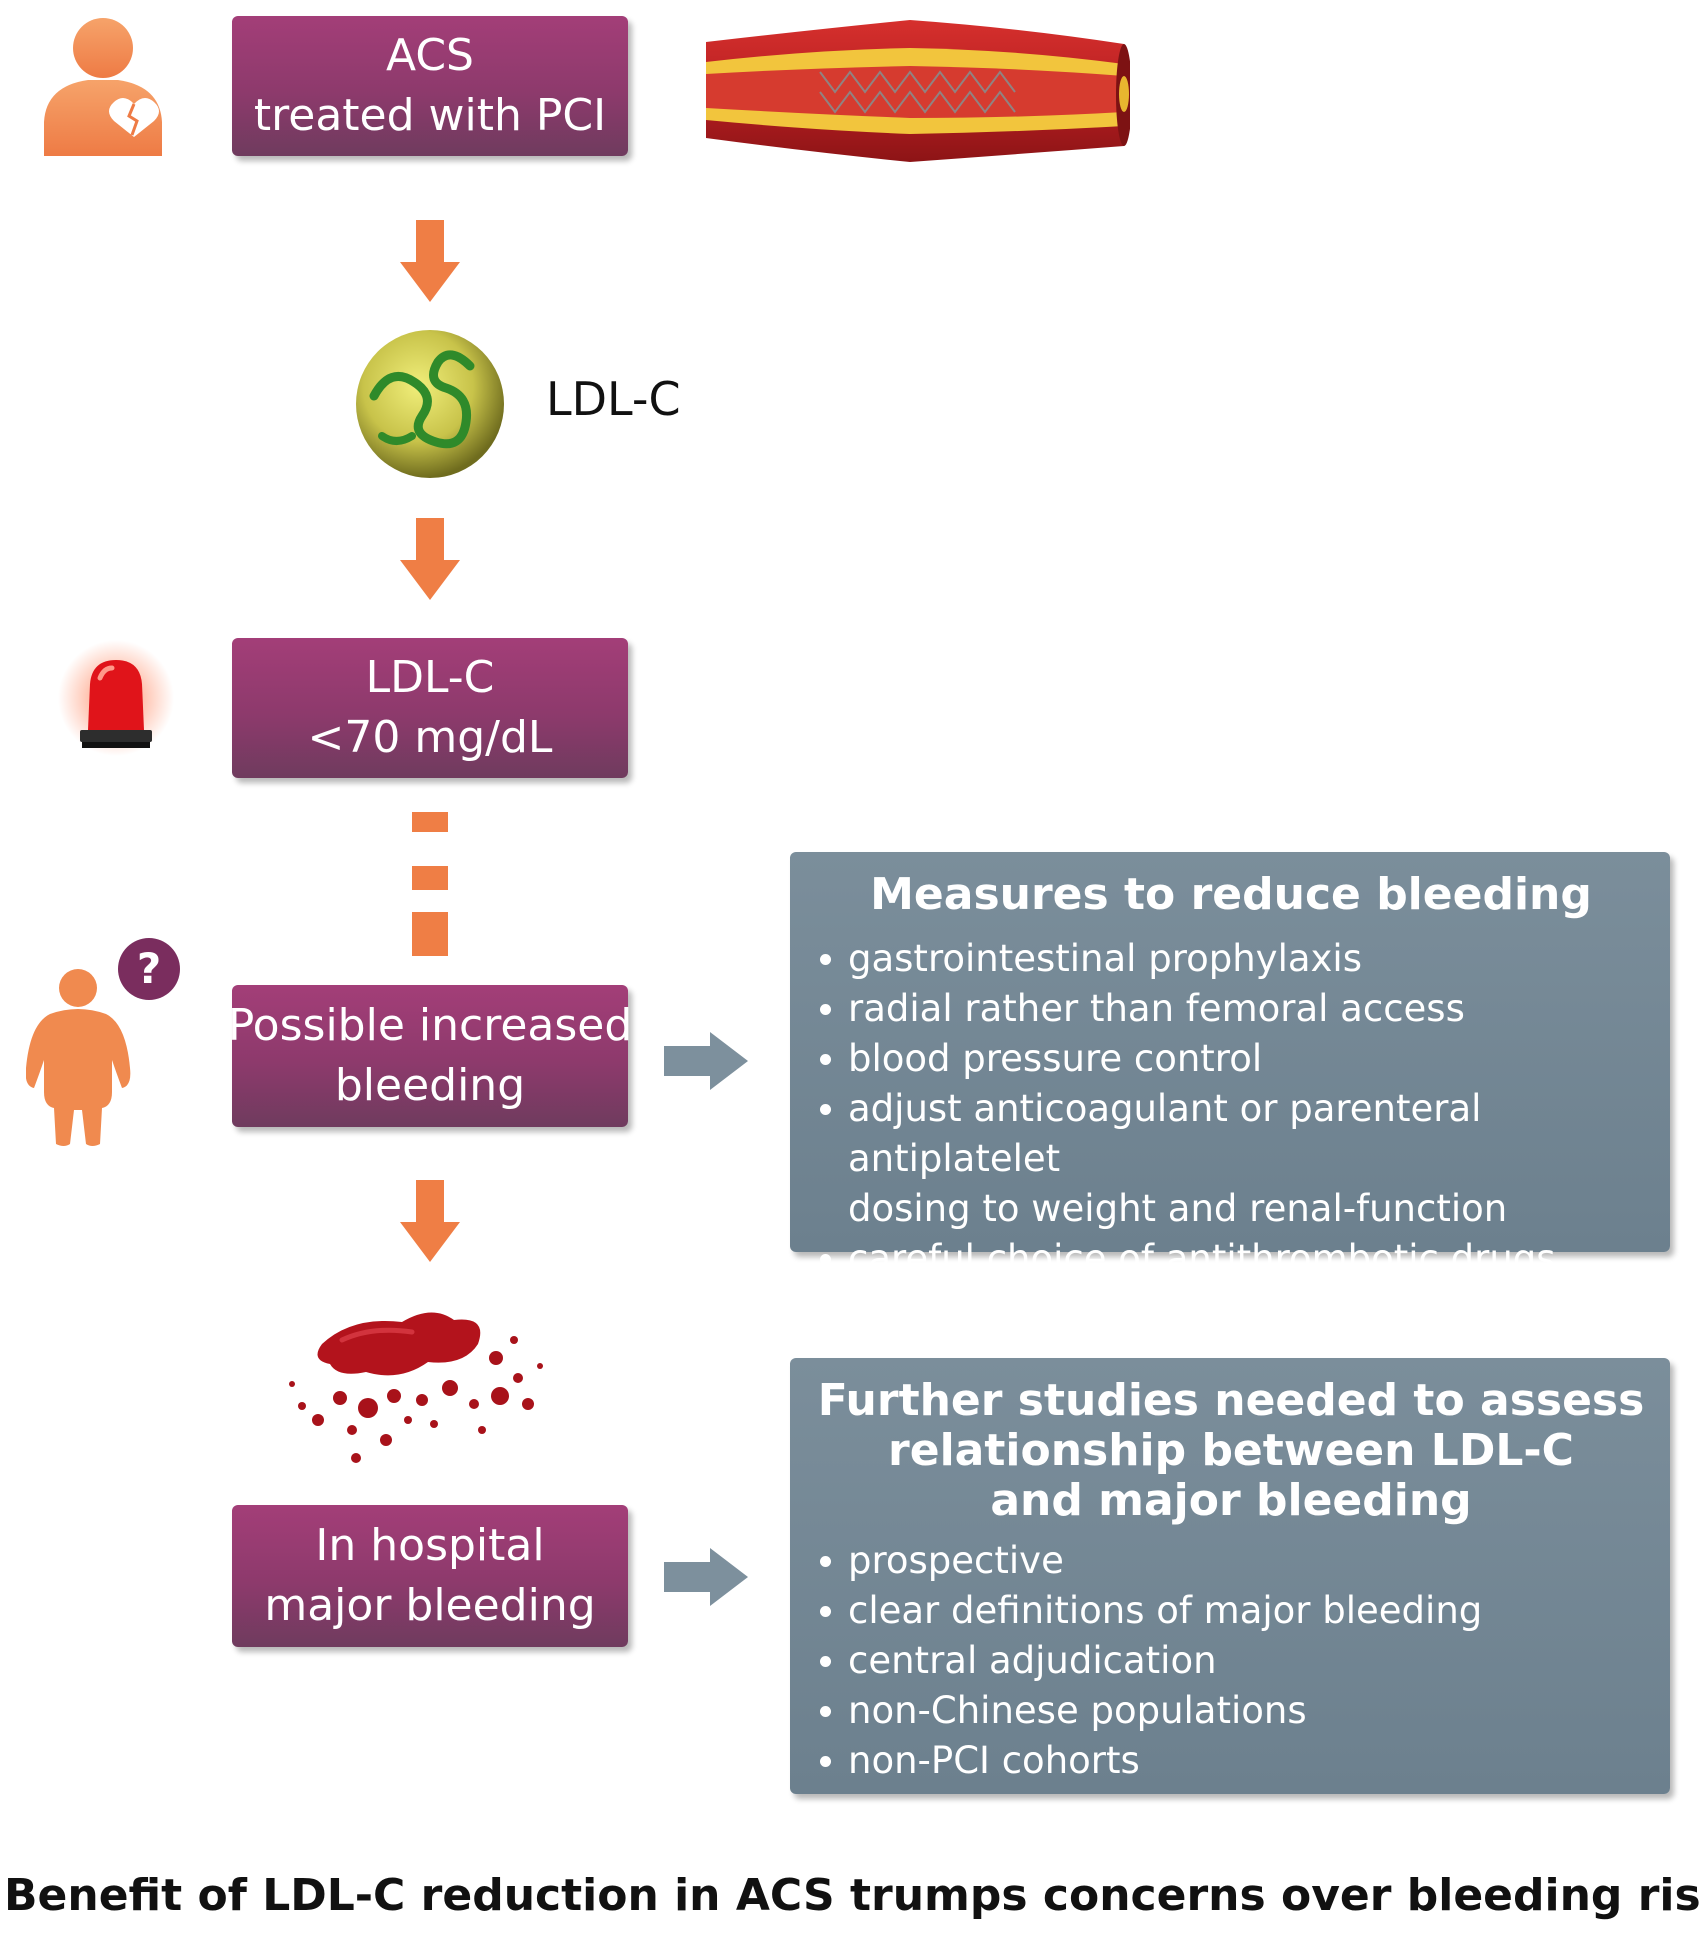 The width and height of the screenshot is (1700, 1936). Describe the element at coordinates (430, 1605) in the screenshot. I see `major-bleeding-line2: major bleeding` at that location.